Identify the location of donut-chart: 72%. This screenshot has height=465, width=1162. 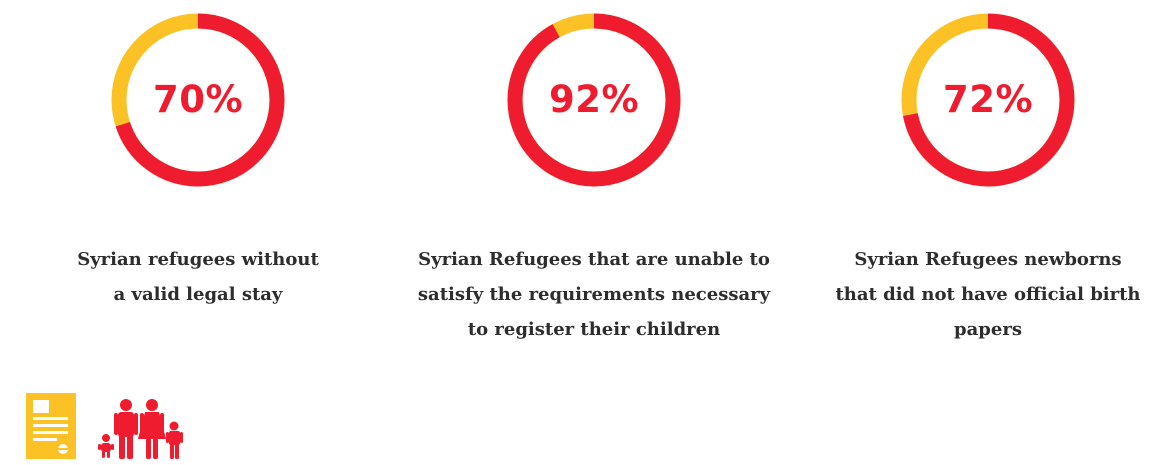
(988, 100).